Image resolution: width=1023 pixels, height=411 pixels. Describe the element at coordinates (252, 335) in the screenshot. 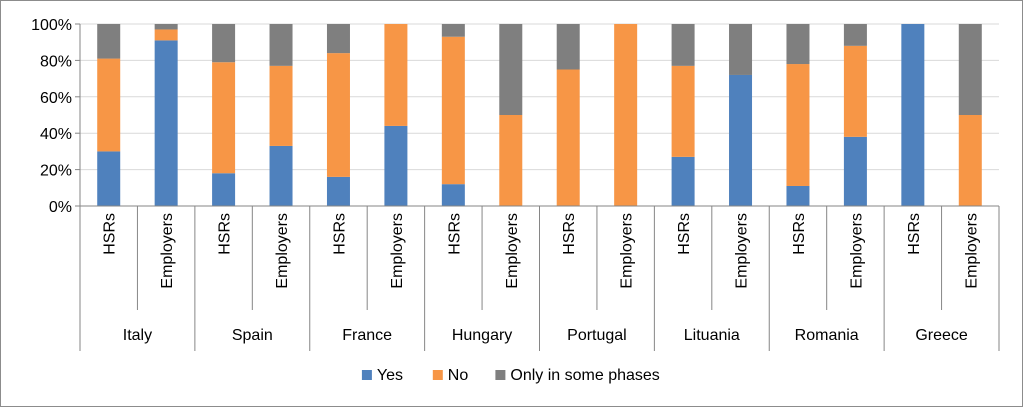

I see `x-group-label: Spain` at that location.